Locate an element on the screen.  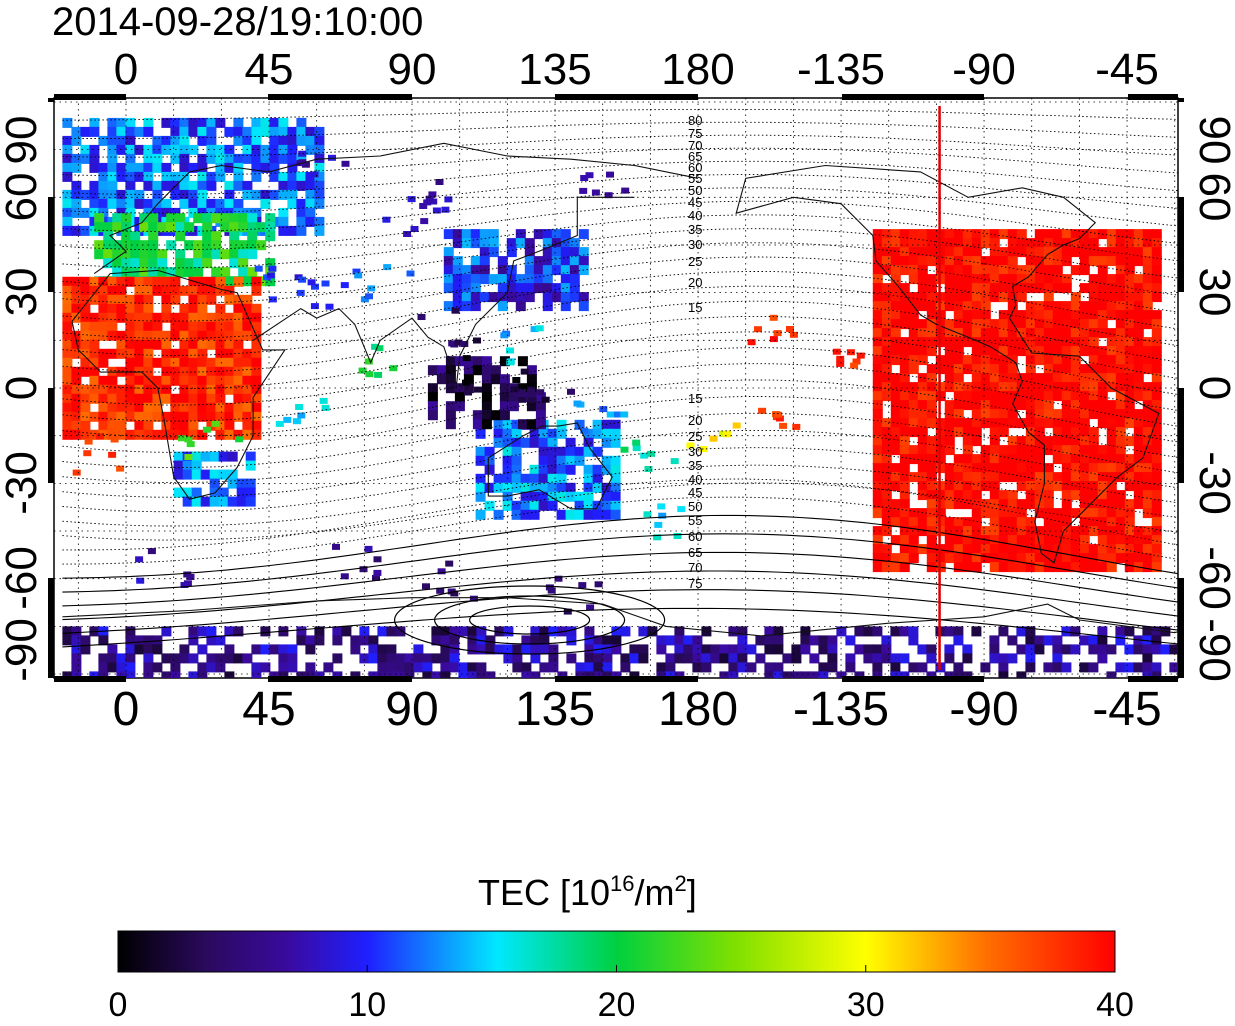
map-title: 2014-09-28/19:10:00 is located at coordinates (237, 22).